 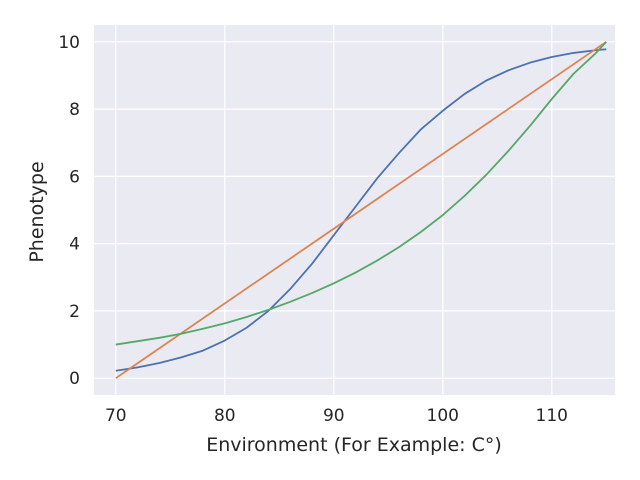 What do you see at coordinates (354, 445) in the screenshot?
I see `x-axis-label: Environment (For Example: C°)` at bounding box center [354, 445].